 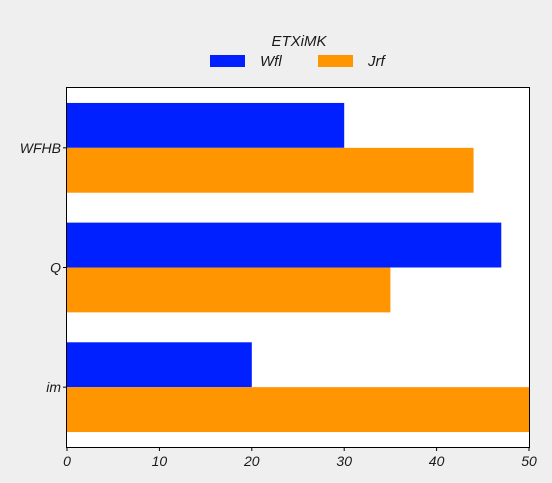 I want to click on x-tick-label-40: 40, so click(x=437, y=461).